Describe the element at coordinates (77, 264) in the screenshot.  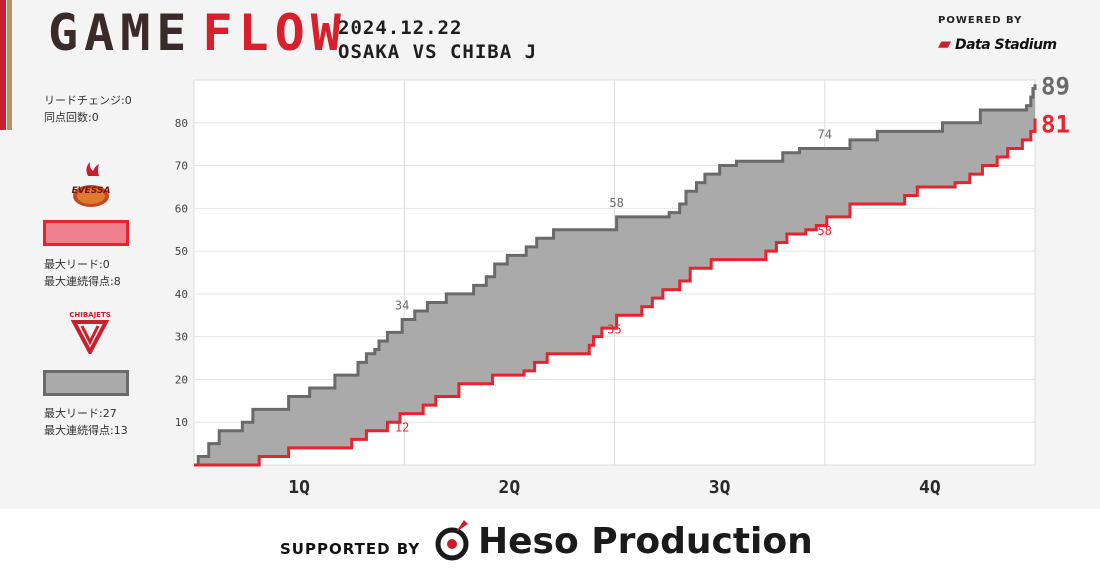
I see `osaka-max-lead: 最大リード:0` at that location.